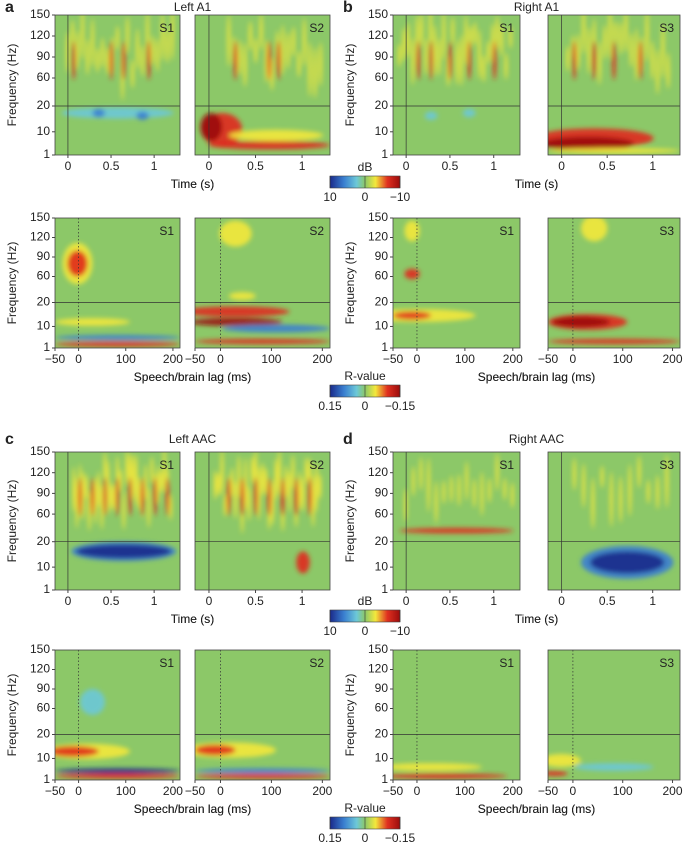  I want to click on subject-tag: S3, so click(666, 465).